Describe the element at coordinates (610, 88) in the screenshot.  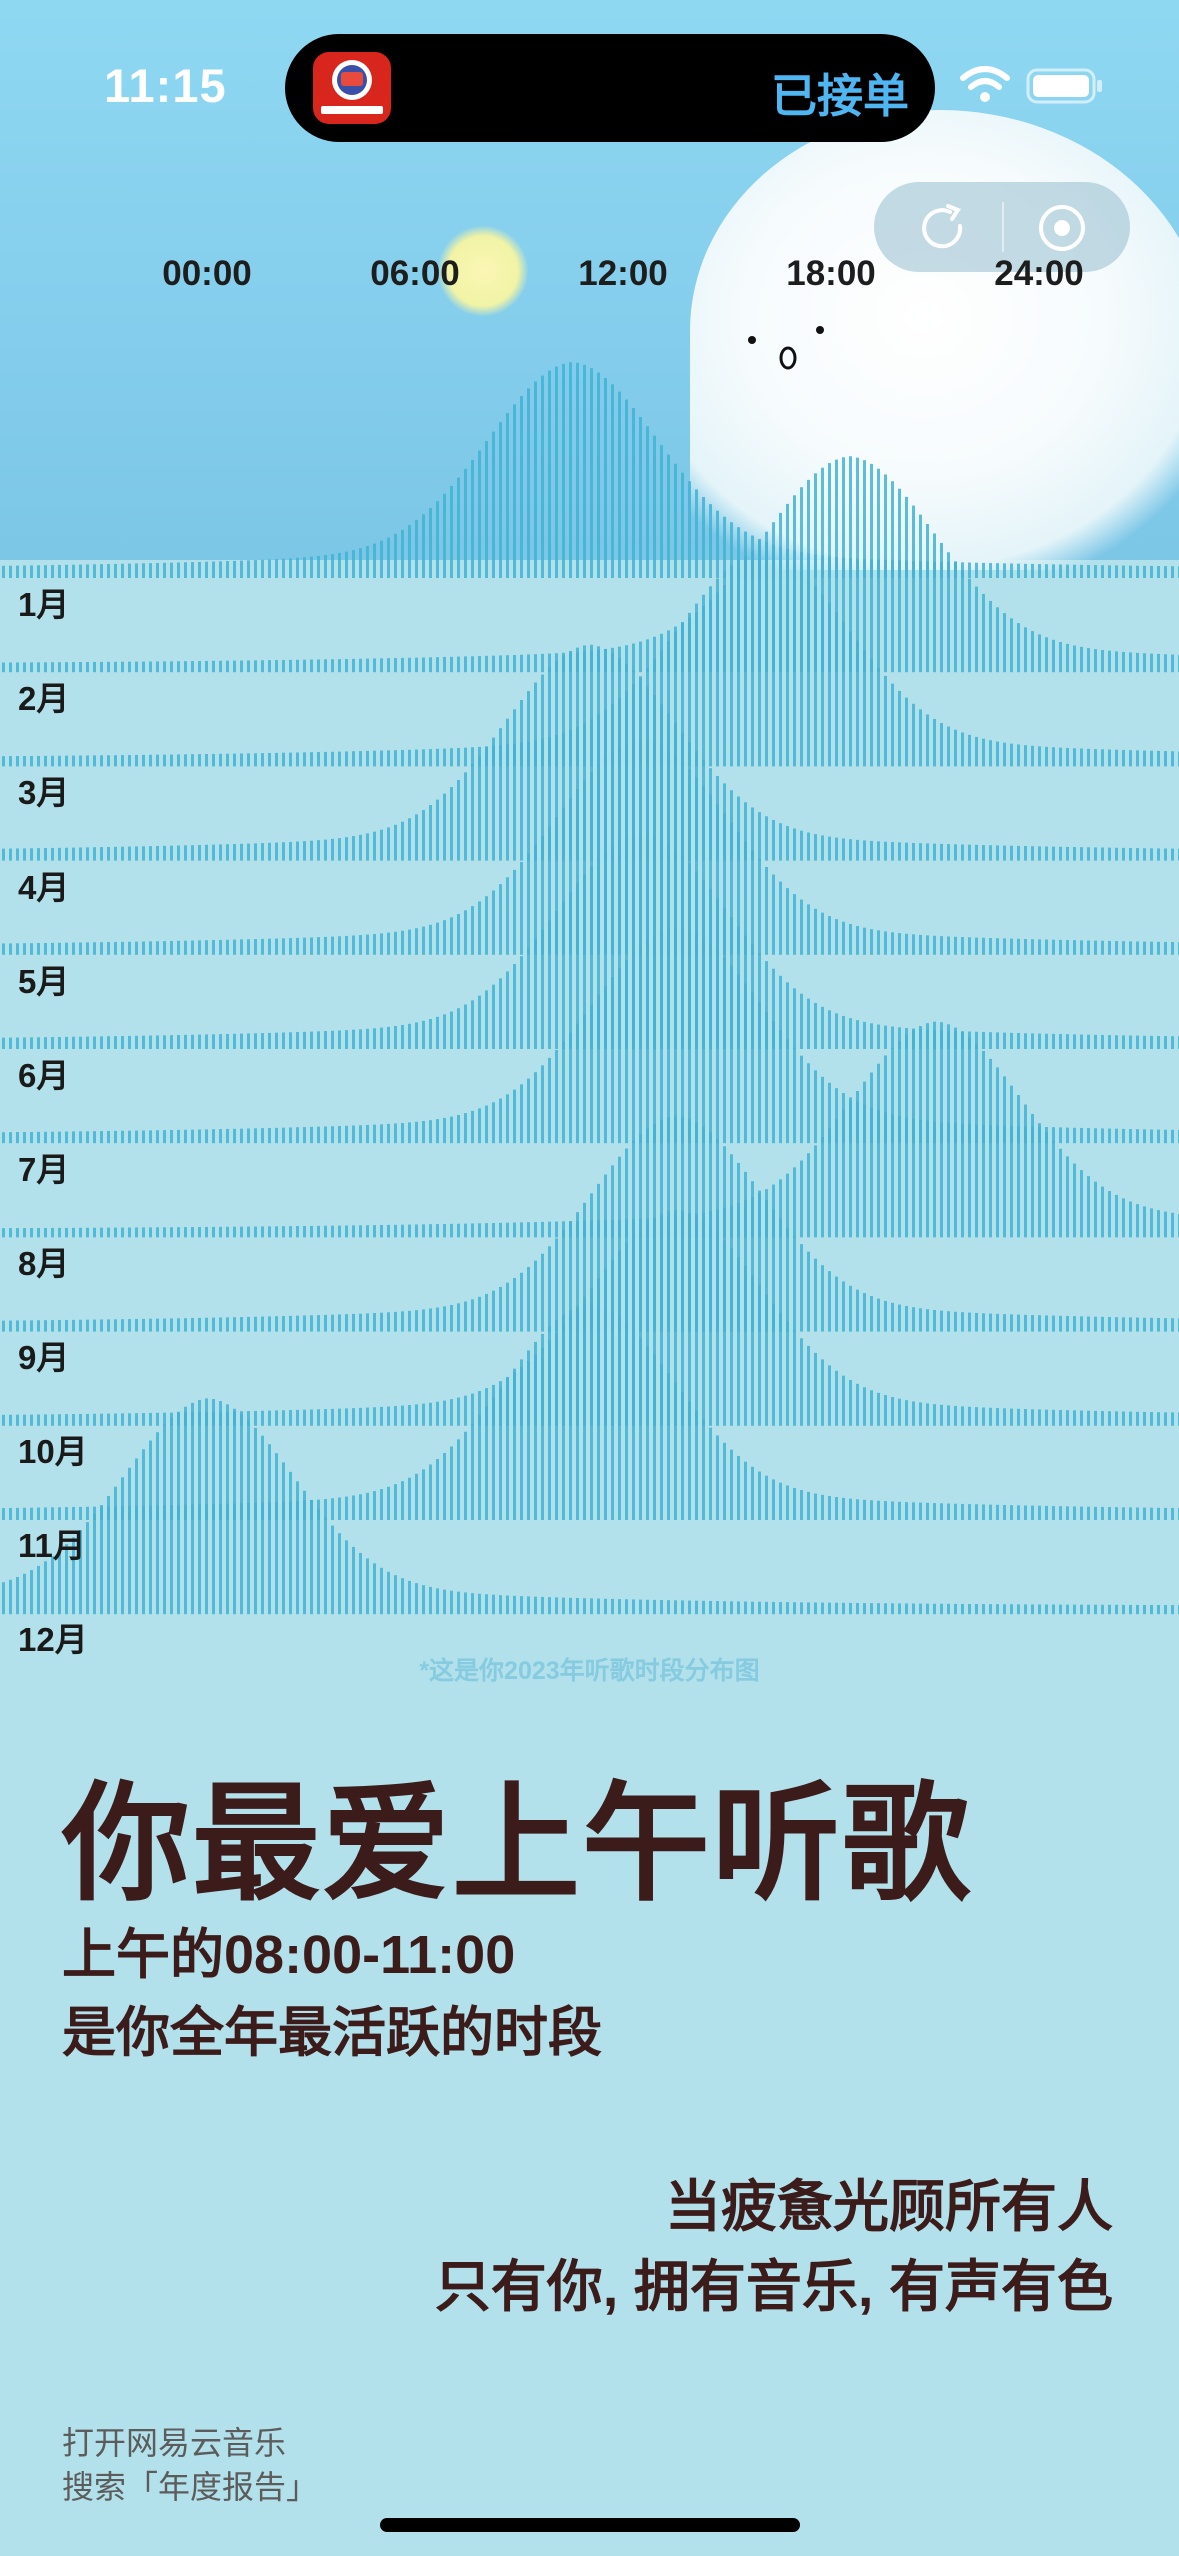
I see `dynamic-island: 已接单` at that location.